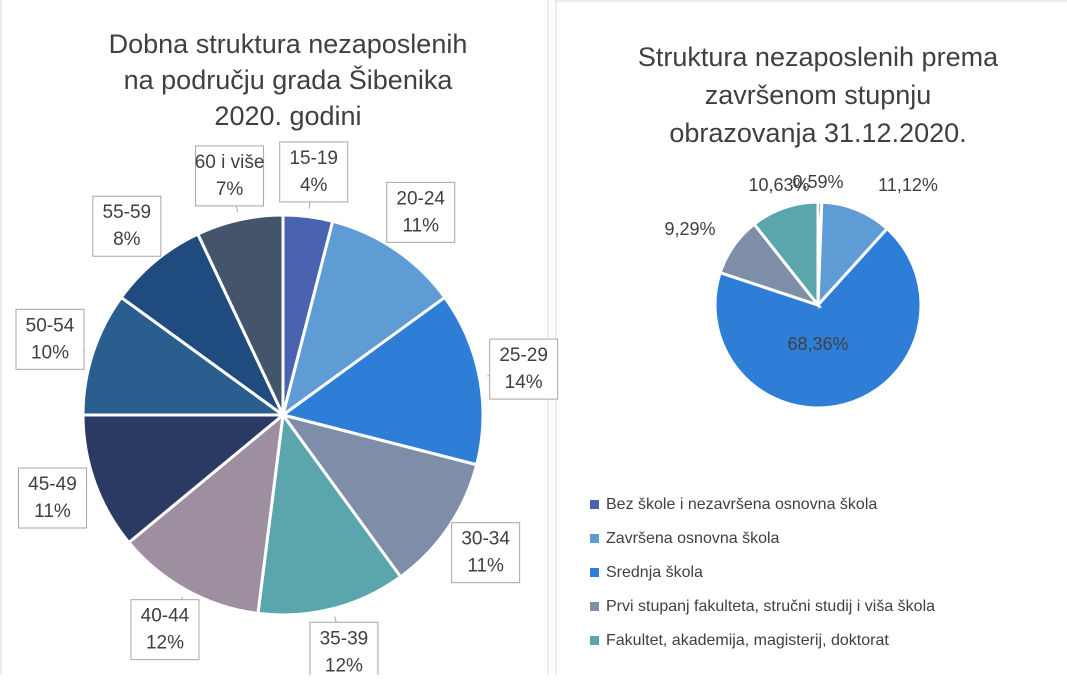 This screenshot has width=1067, height=680. Describe the element at coordinates (523, 355) in the screenshot. I see `label-category: 25-29` at that location.